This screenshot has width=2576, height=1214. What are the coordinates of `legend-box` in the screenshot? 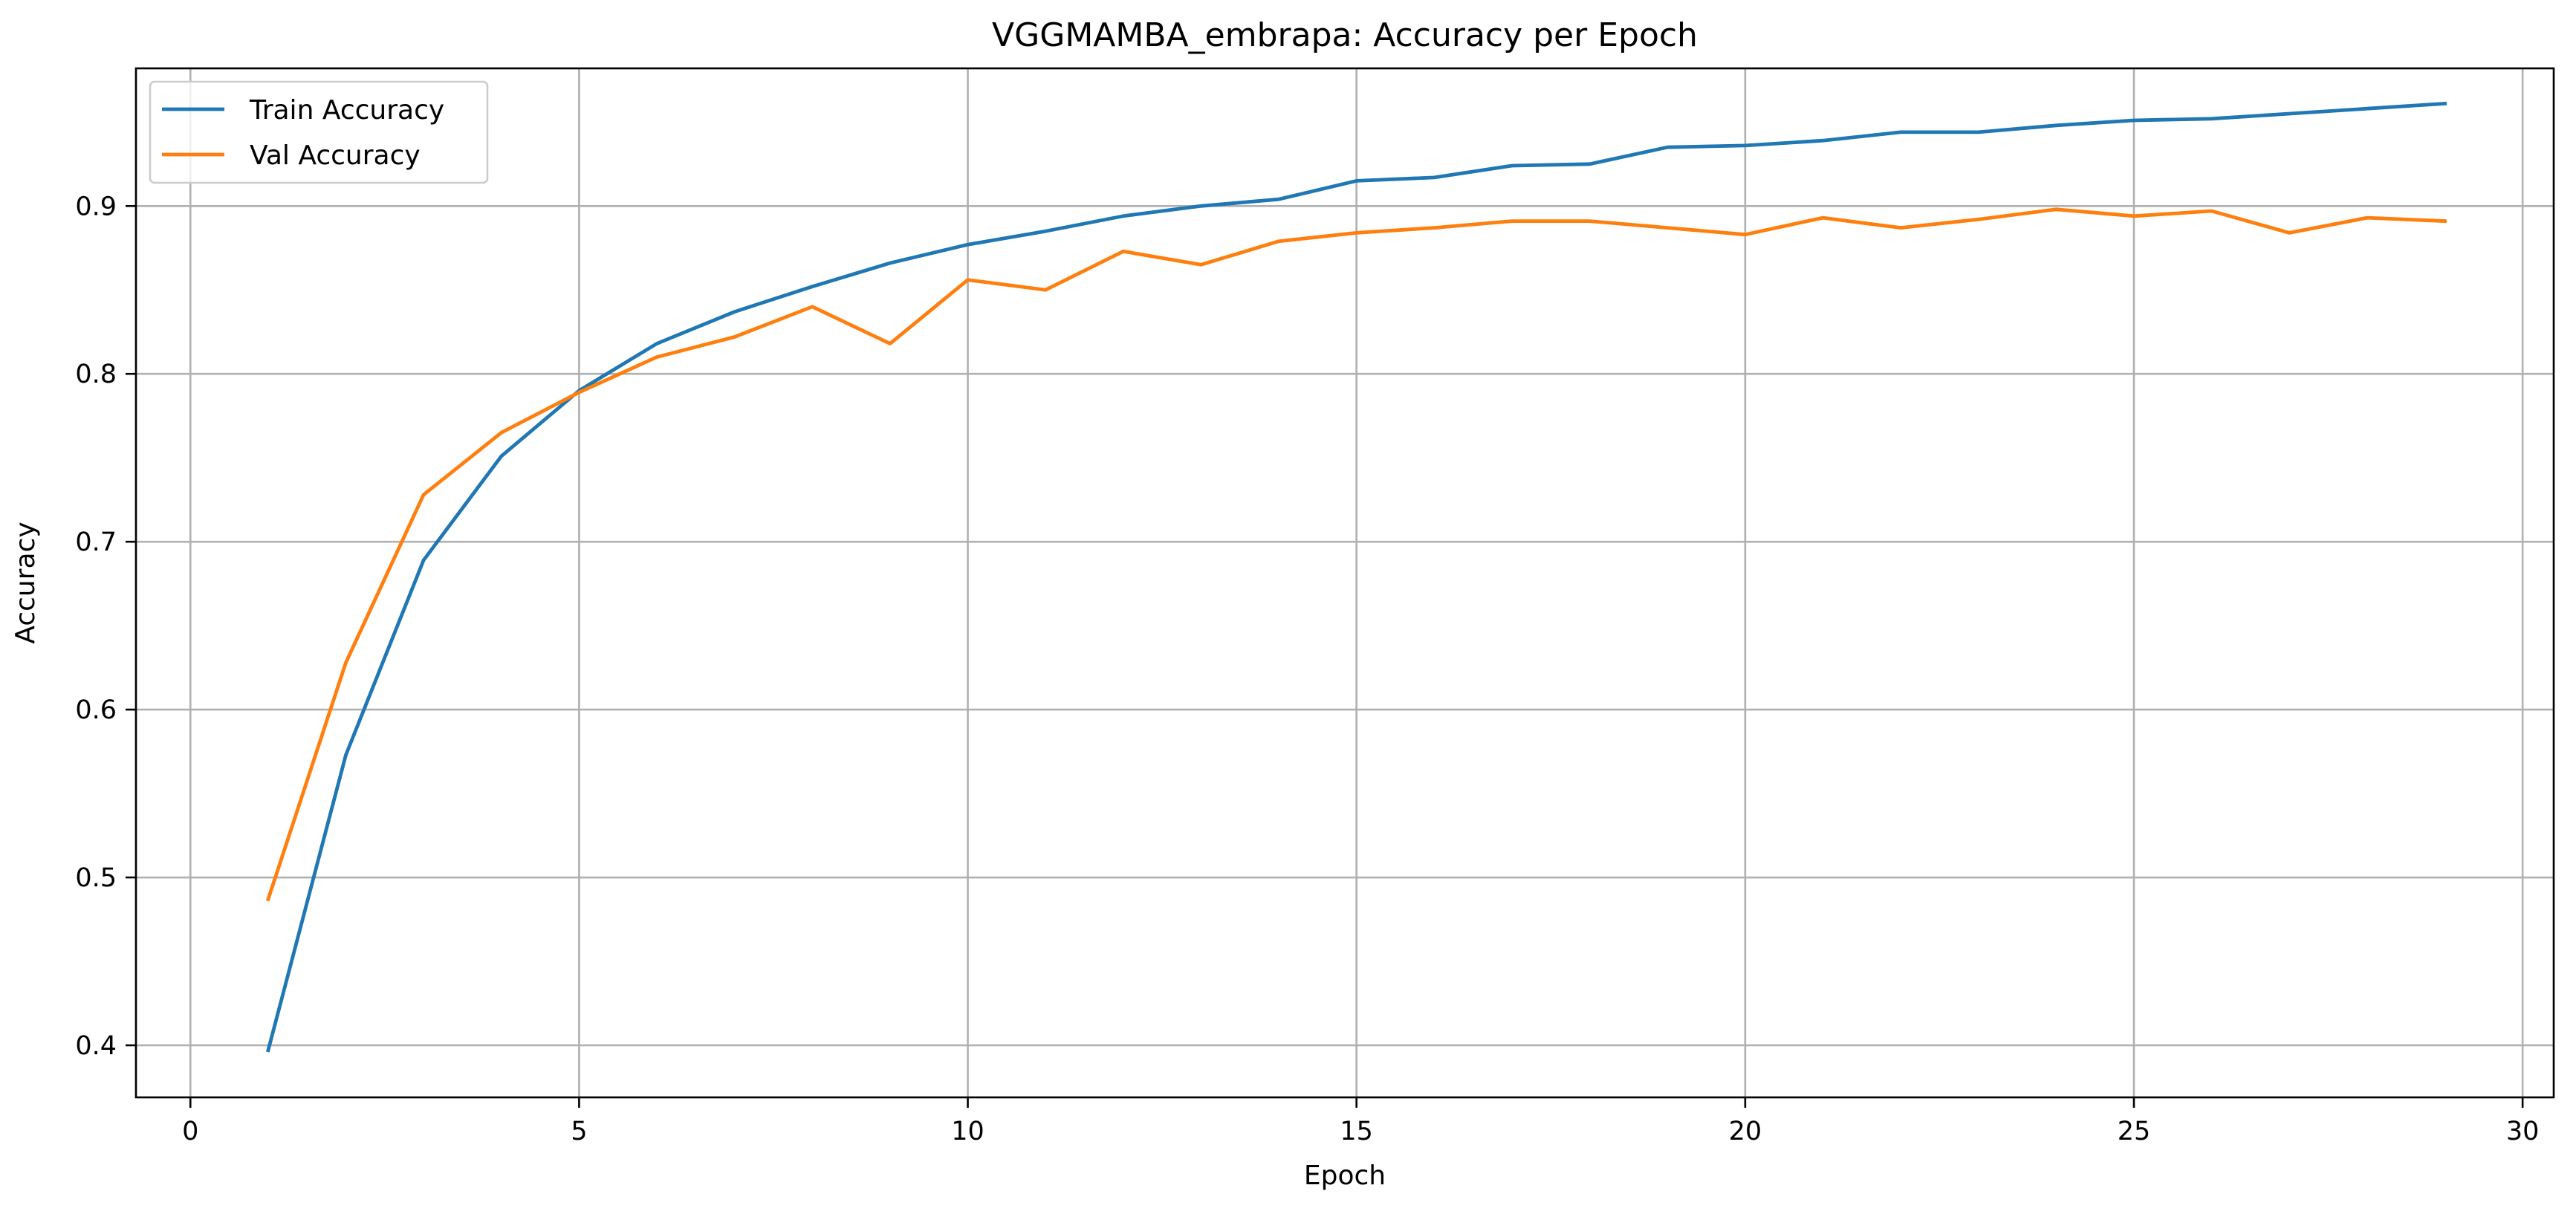 It's located at (319, 132).